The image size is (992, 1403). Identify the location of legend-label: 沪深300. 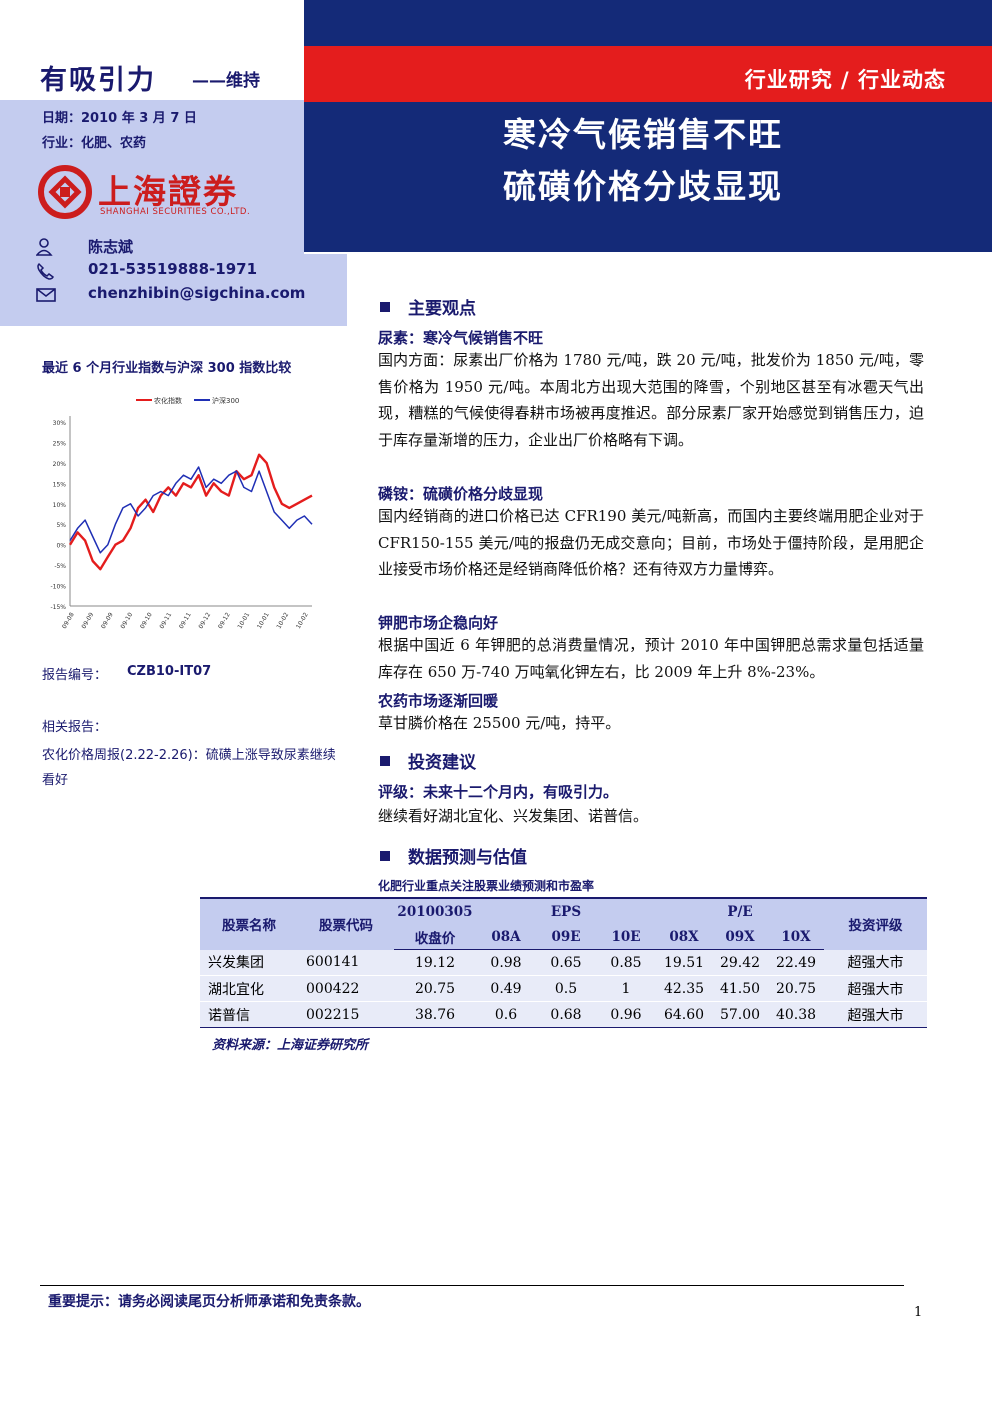
(225, 400).